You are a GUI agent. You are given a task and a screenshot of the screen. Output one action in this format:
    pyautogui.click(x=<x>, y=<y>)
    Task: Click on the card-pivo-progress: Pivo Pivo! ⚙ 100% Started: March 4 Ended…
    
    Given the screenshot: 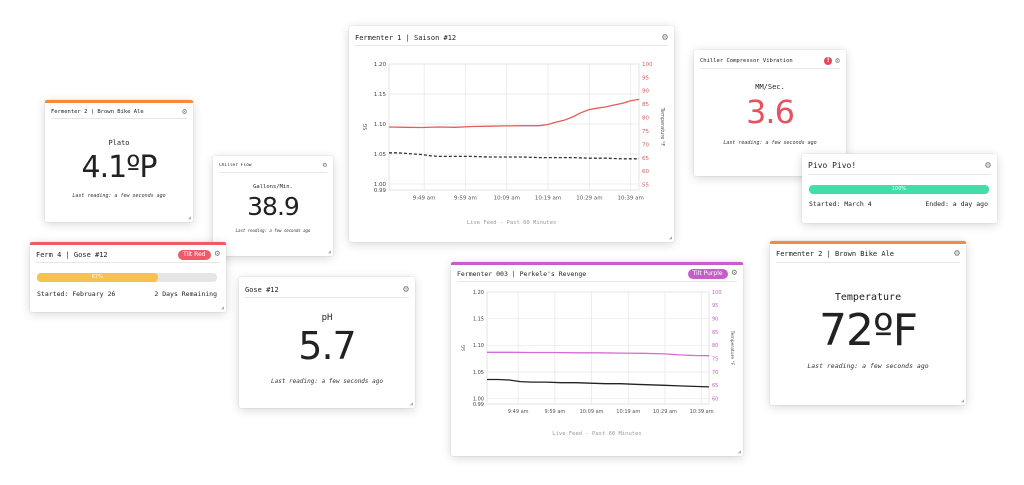 What is the action you would take?
    pyautogui.click(x=899, y=188)
    